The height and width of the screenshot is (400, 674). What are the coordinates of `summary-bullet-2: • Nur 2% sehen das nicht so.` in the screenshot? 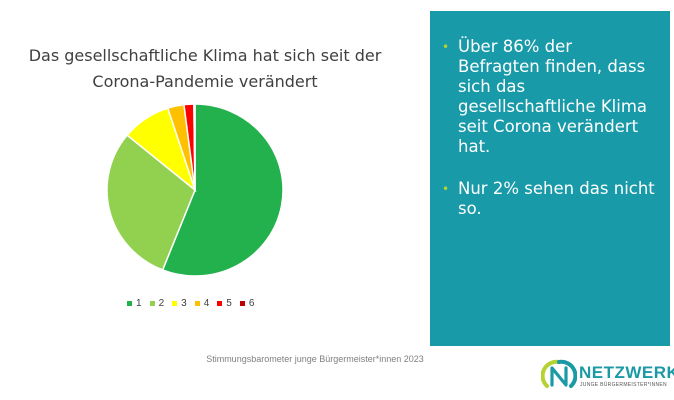 It's located at (549, 199).